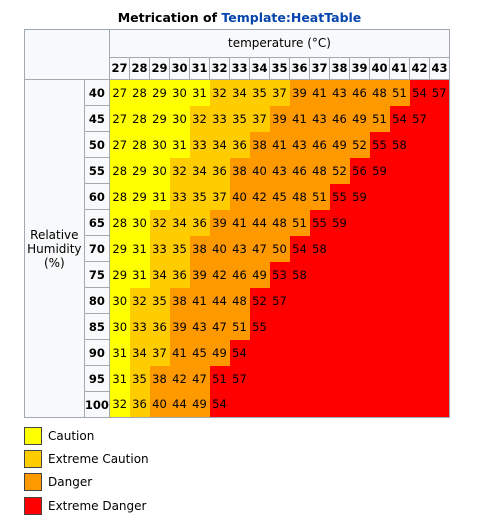 The width and height of the screenshot is (479, 520). I want to click on humidity-row-header: 40, so click(97, 92).